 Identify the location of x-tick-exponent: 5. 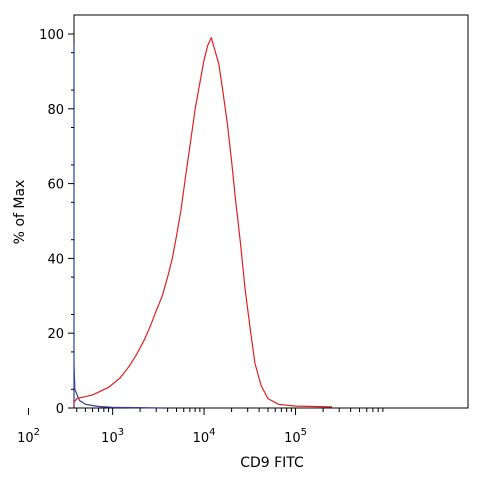
(304, 432).